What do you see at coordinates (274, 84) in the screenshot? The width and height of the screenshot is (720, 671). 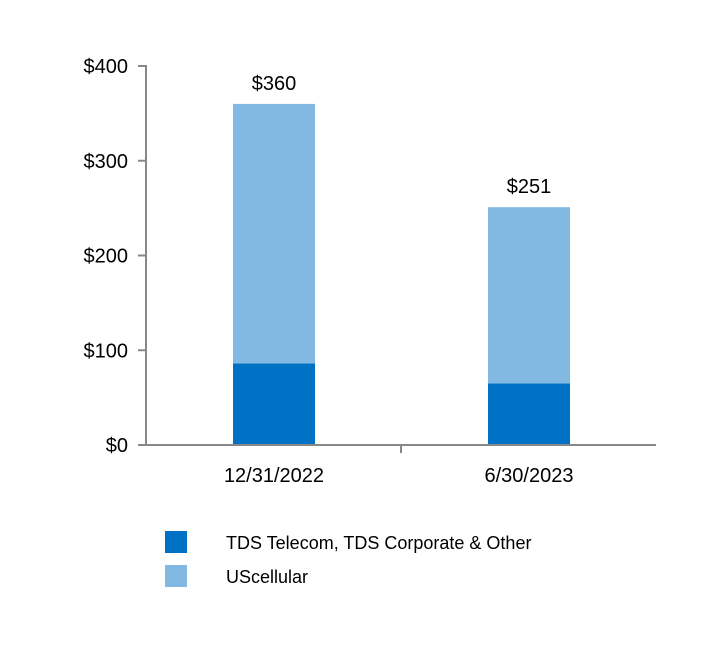 I see `bar-total-label: $360` at bounding box center [274, 84].